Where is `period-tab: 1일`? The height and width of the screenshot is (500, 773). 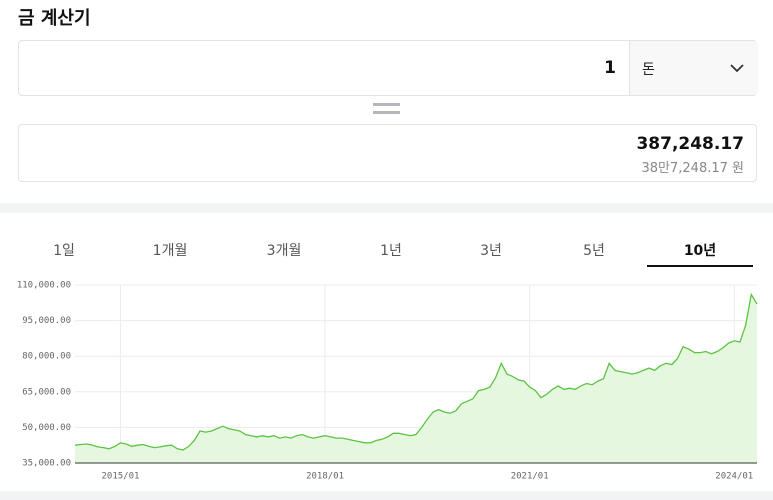 period-tab: 1일 is located at coordinates (64, 251).